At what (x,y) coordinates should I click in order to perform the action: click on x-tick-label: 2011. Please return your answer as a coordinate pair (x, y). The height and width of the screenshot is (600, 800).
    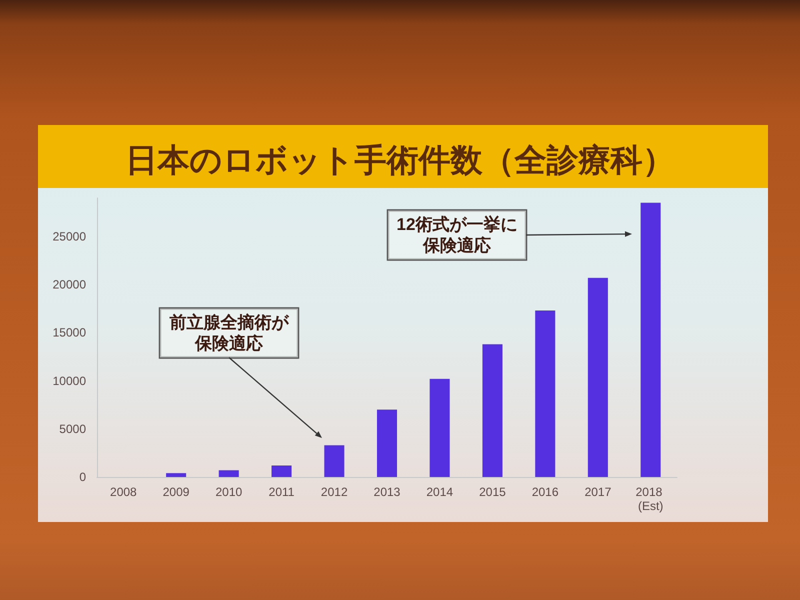
    Looking at the image, I should click on (281, 492).